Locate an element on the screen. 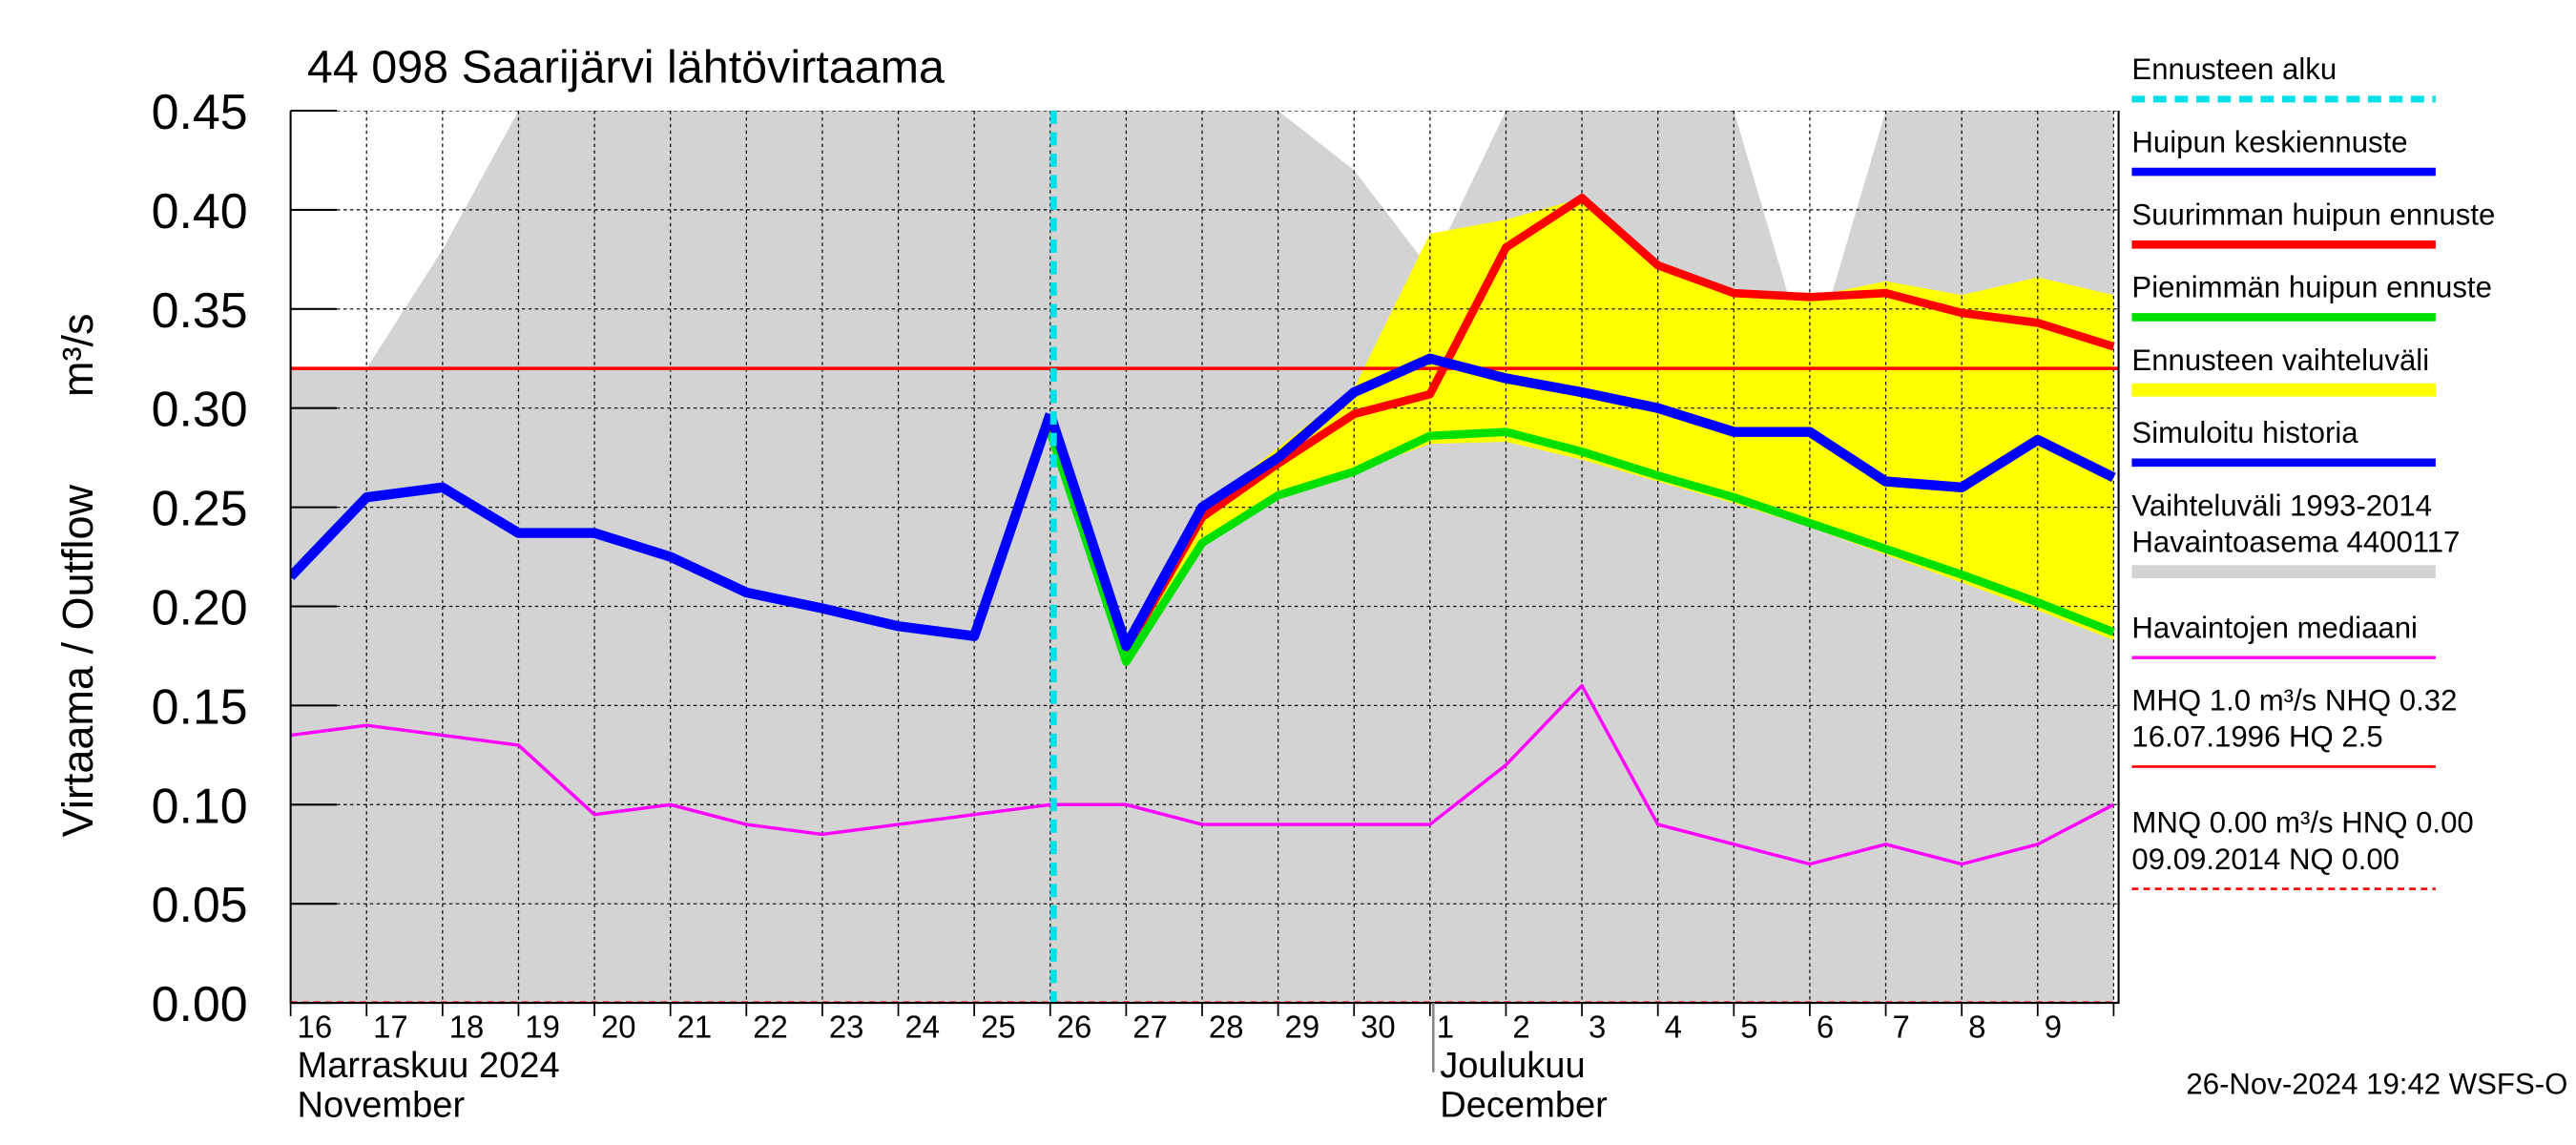  x-tick-label: 27 is located at coordinates (1150, 1026).